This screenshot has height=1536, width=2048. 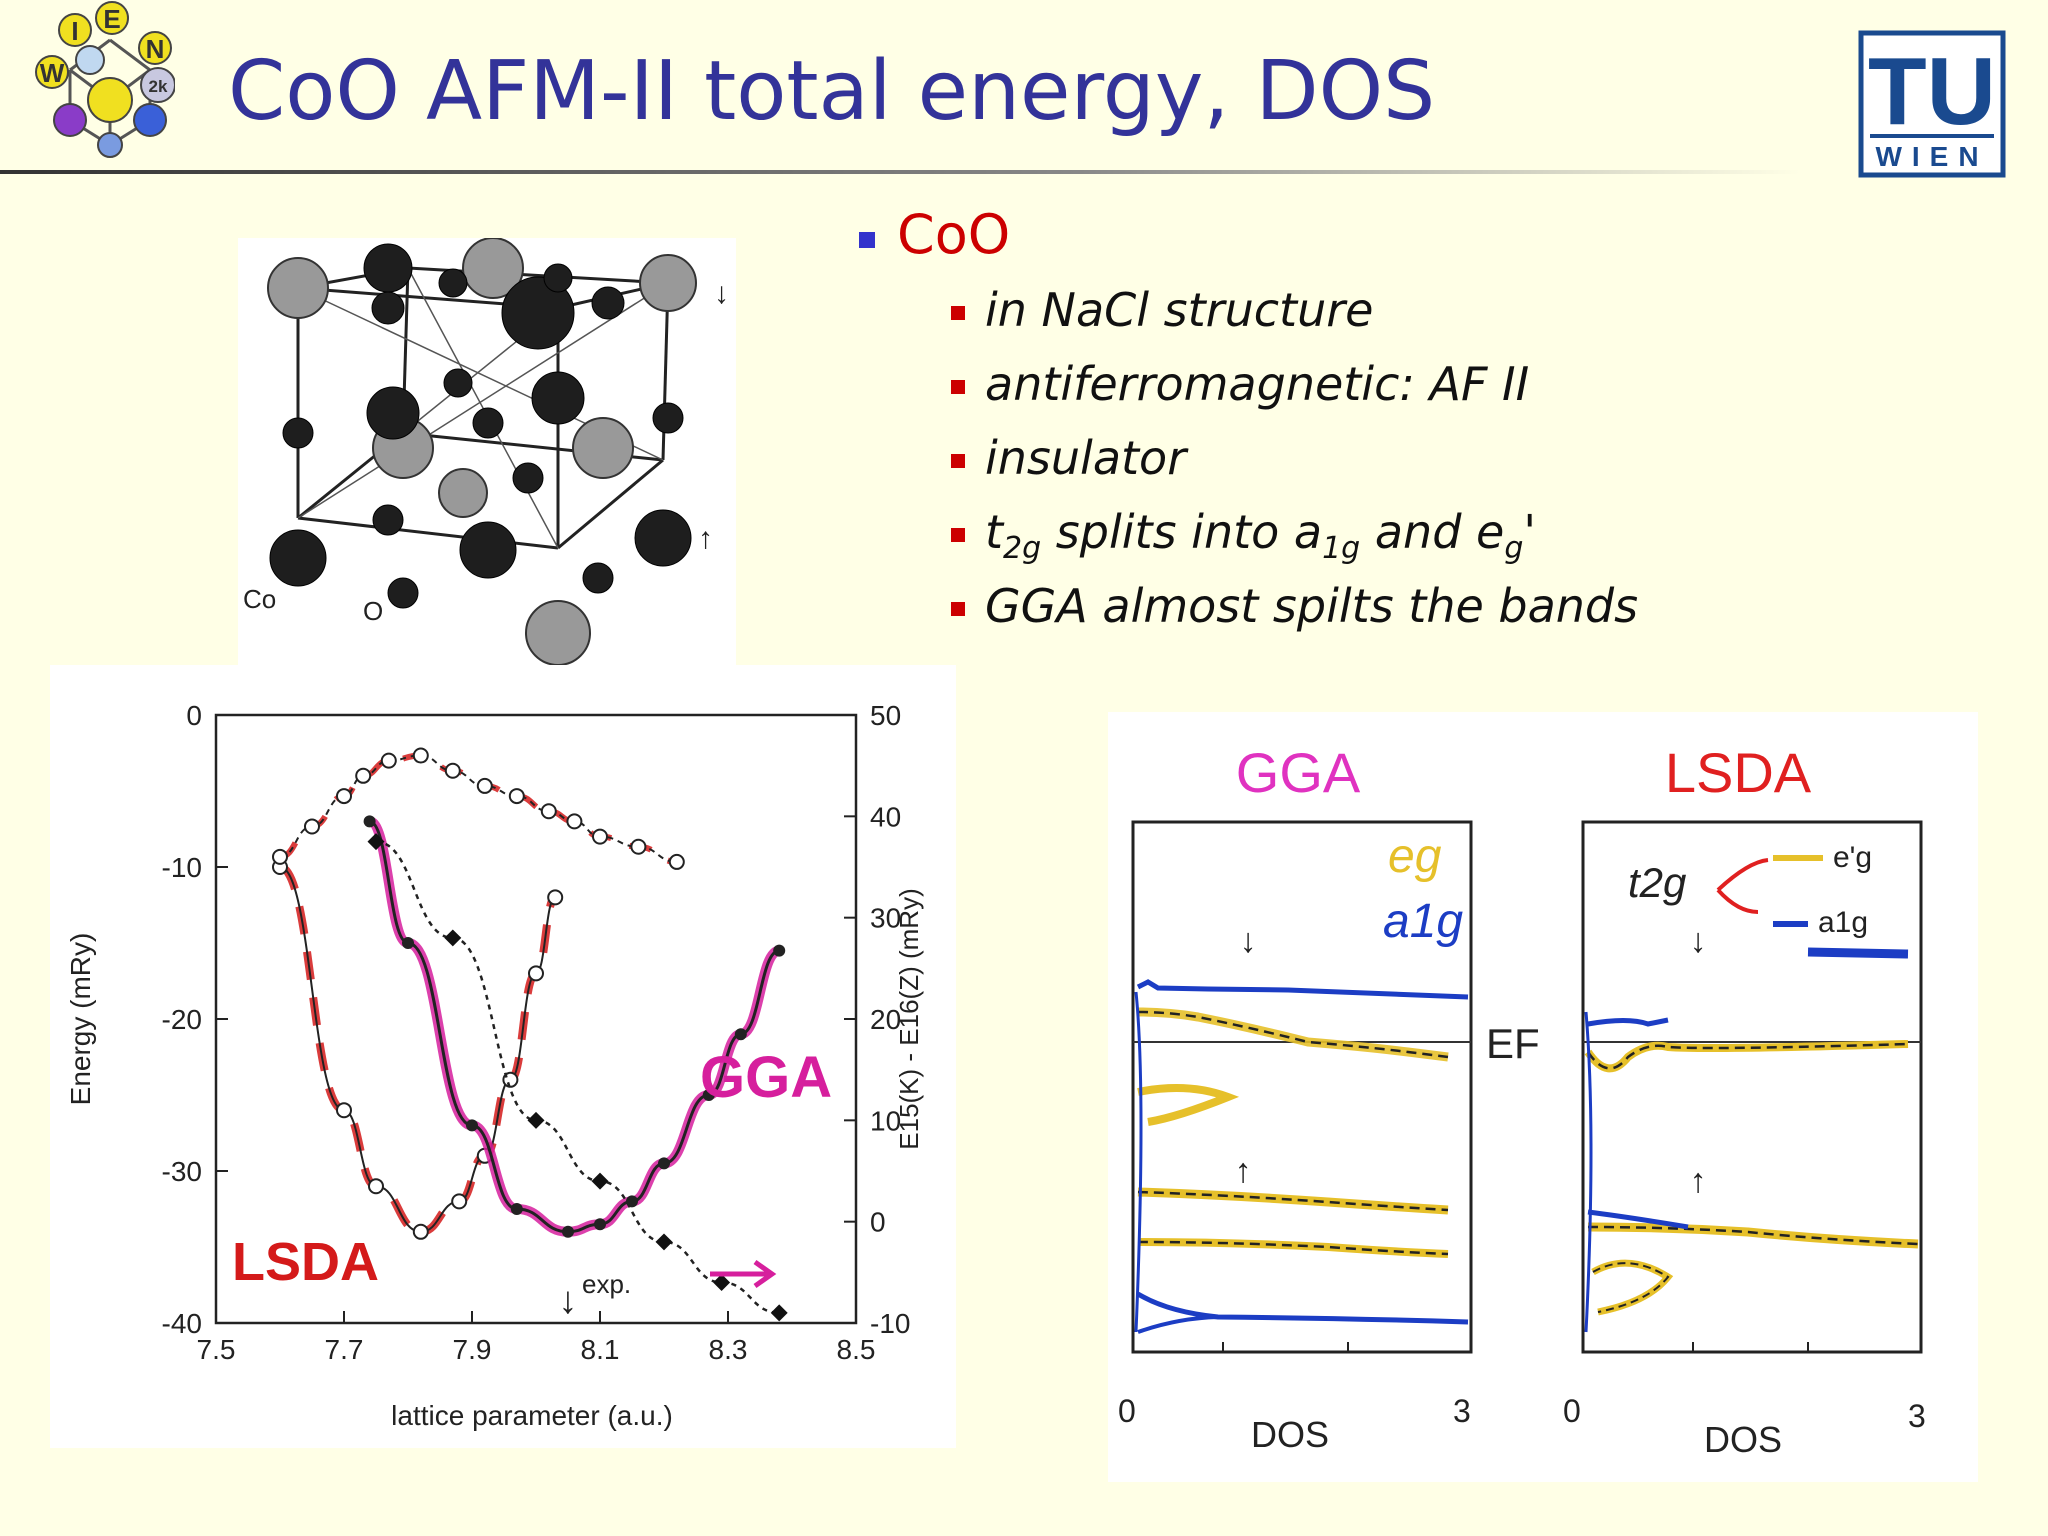 What do you see at coordinates (182, 1171) in the screenshot?
I see `energy-ytick-label: -30` at bounding box center [182, 1171].